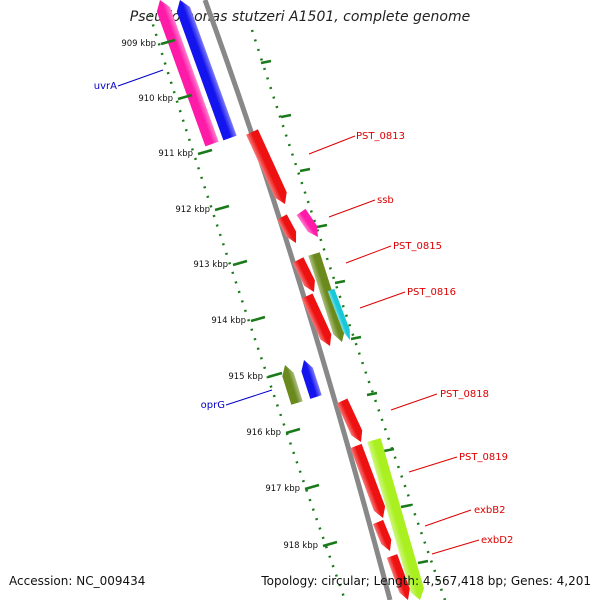  I want to click on gene-label-PST_0815: PST_0815, so click(417, 246).